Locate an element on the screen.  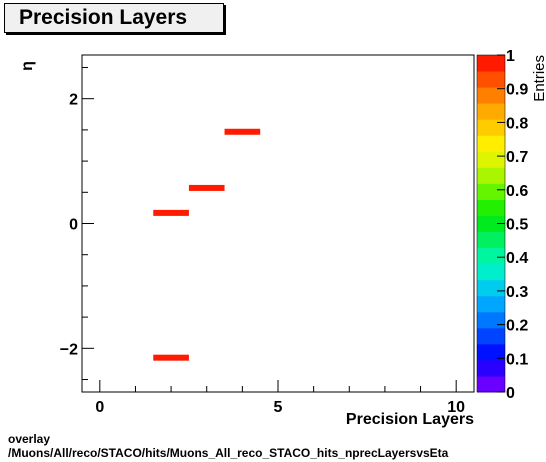
colorbar-tick-label: 0.5 is located at coordinates (517, 225).